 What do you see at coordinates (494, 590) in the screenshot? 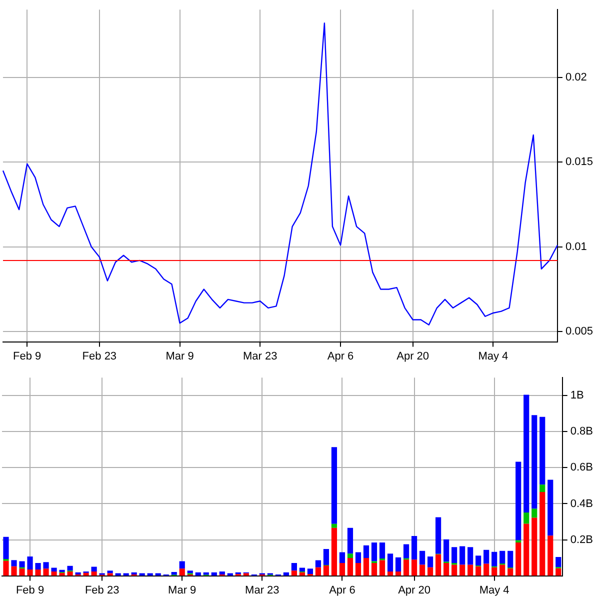
I see `x-tick-label: May 4` at bounding box center [494, 590].